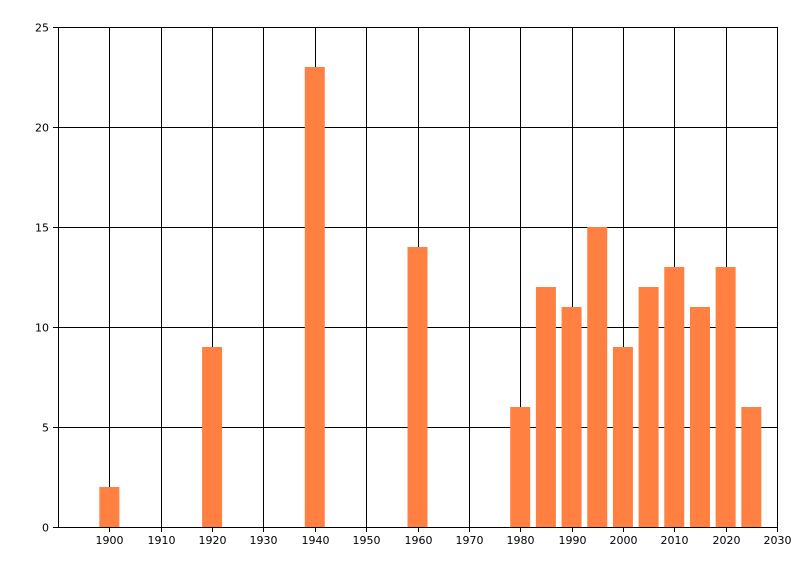 Image resolution: width=800 pixels, height=576 pixels. I want to click on x-tick-label-1980: 1980, so click(521, 540).